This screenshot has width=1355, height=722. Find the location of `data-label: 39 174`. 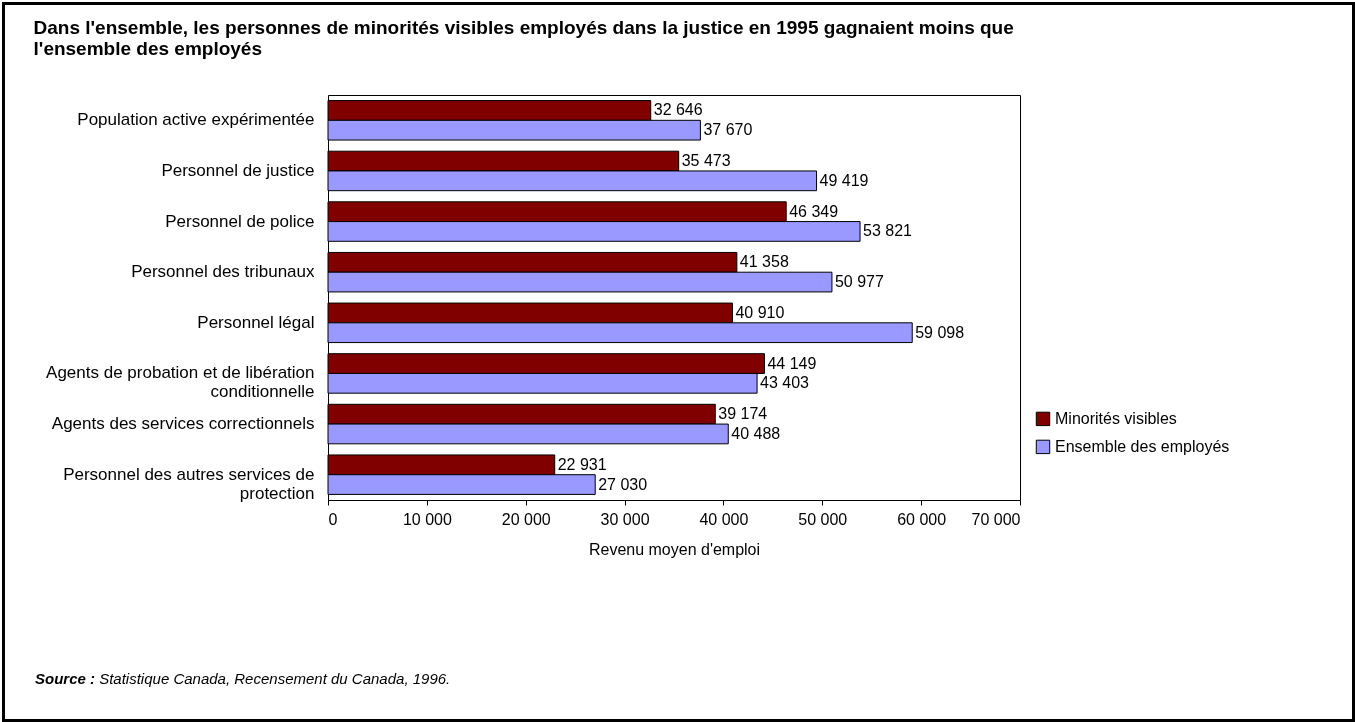

data-label: 39 174 is located at coordinates (743, 414).